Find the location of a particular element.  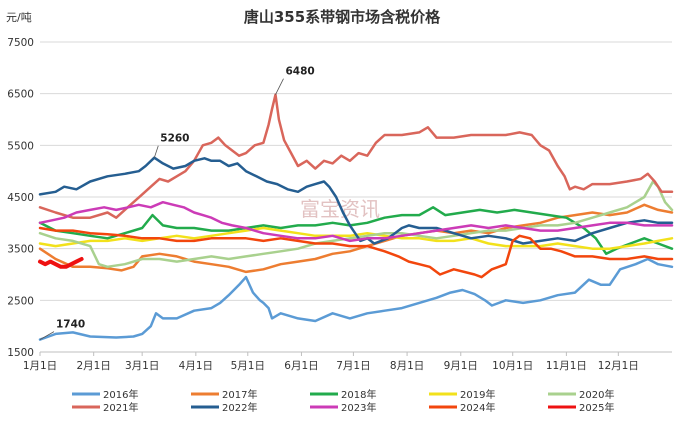

x-tick-label: 9月1日 is located at coordinates (461, 366).